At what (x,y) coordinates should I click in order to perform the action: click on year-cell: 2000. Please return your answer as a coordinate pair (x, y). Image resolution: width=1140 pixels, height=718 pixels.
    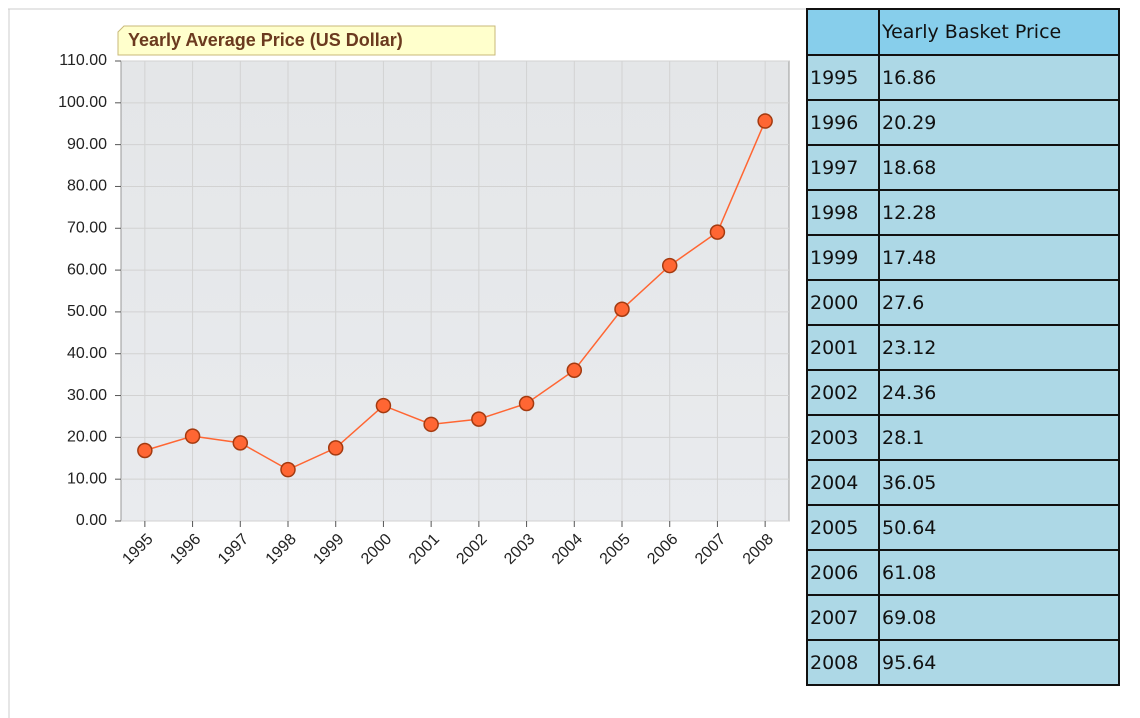
    Looking at the image, I should click on (843, 302).